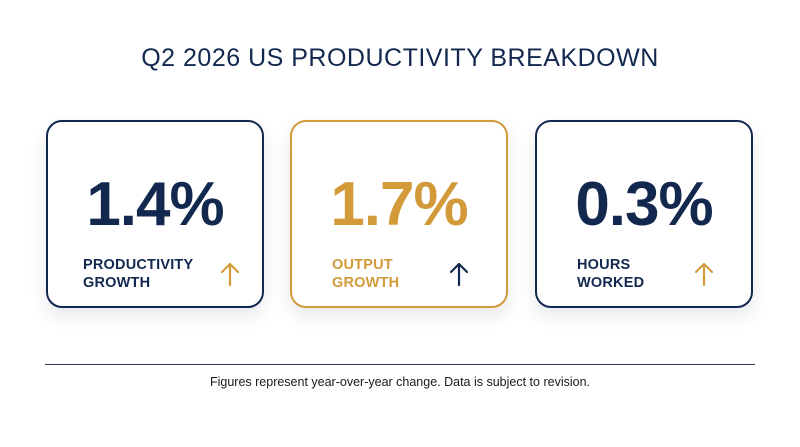 The height and width of the screenshot is (447, 800). I want to click on page-title: Q2 2026 US PRODUCTIVITY BREAKDOWN, so click(400, 58).